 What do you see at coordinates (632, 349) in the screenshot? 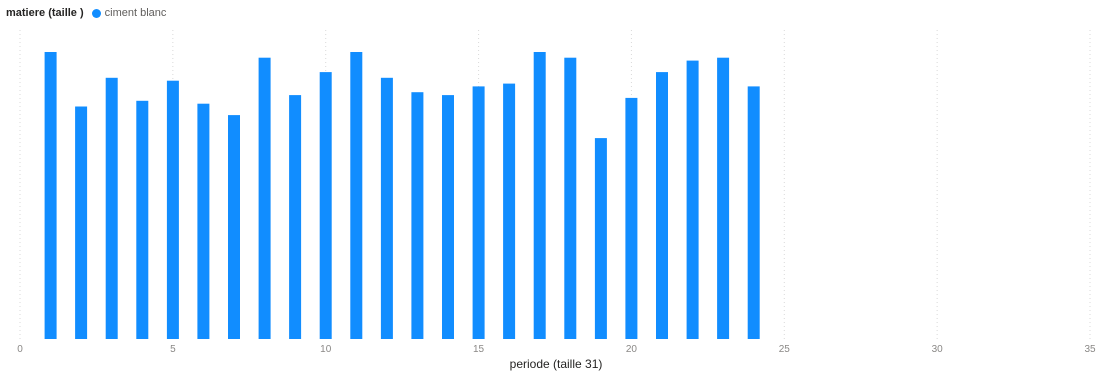
I see `x-tick-label: 20` at bounding box center [632, 349].